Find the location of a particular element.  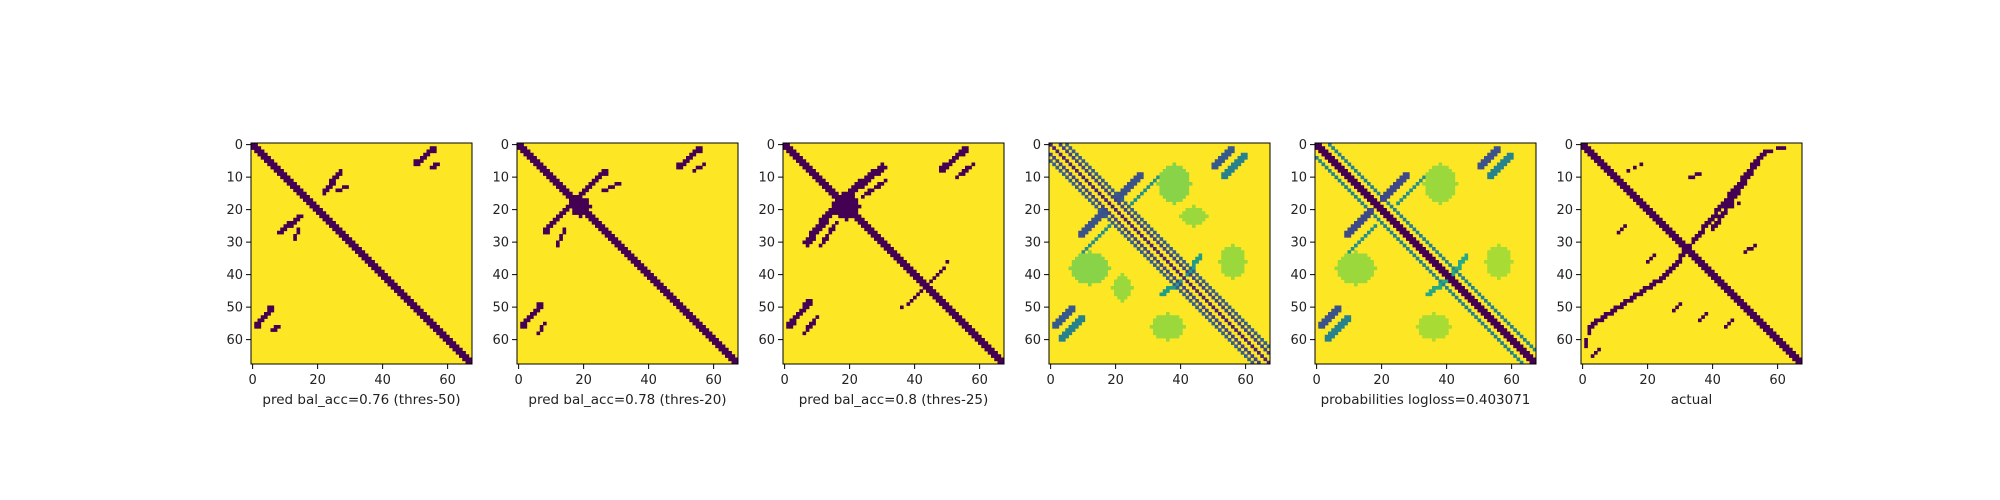

y-tick-label: 40 is located at coordinates (766, 275).